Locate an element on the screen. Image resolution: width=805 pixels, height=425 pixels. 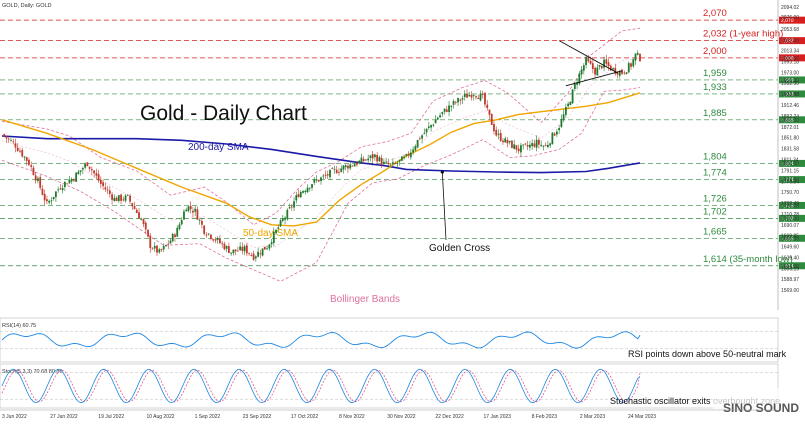
price-tick-label: 1851.80 is located at coordinates (790, 139).